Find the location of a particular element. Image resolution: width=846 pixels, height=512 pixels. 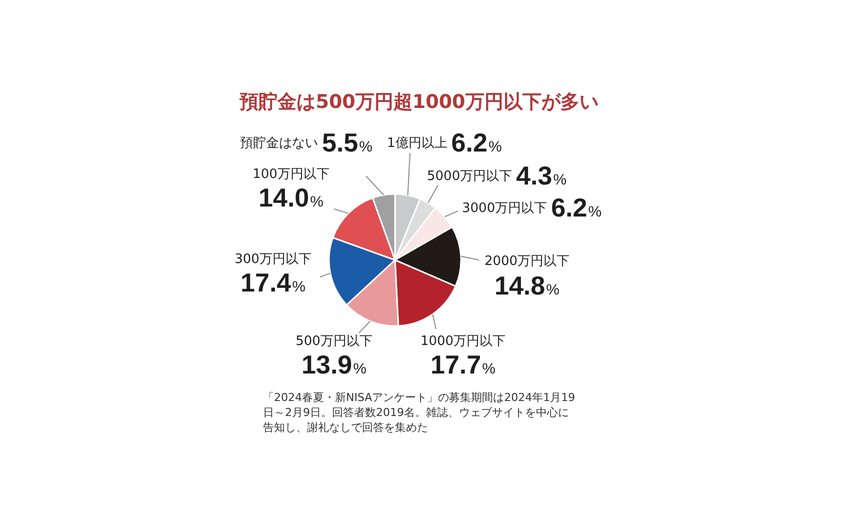

data-label: 14.8% is located at coordinates (527, 285).